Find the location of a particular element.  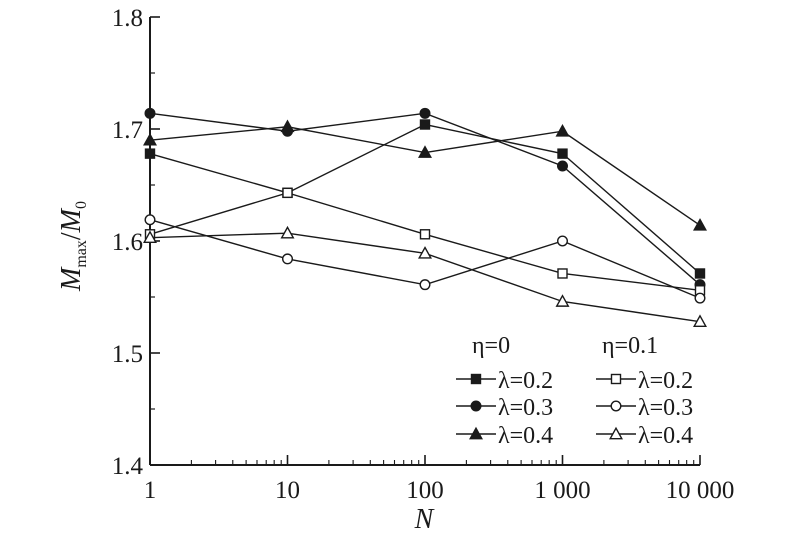

x-tick-label: 1 000 is located at coordinates (562, 490).